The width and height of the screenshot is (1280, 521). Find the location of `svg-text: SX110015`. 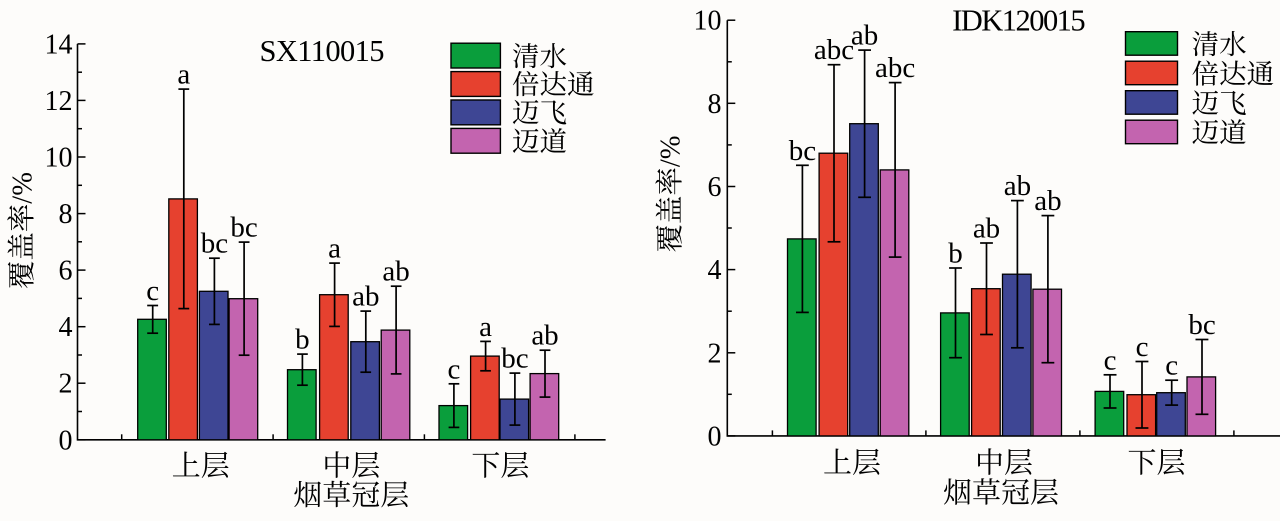

svg-text: SX110015 is located at coordinates (322, 51).